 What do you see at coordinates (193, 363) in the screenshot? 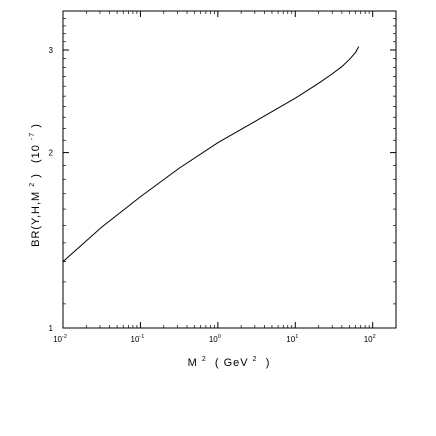
I see `x-axis-title-base: M` at bounding box center [193, 363].